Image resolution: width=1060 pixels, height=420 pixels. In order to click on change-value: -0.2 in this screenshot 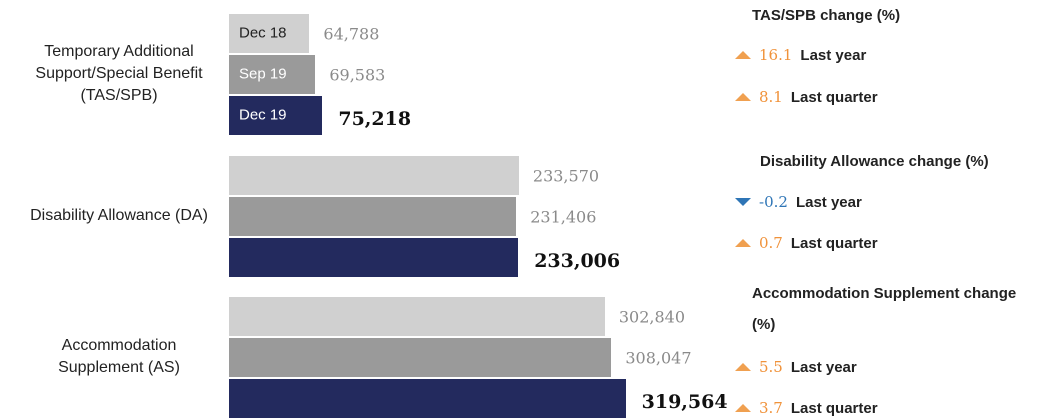, I will do `click(773, 202)`.